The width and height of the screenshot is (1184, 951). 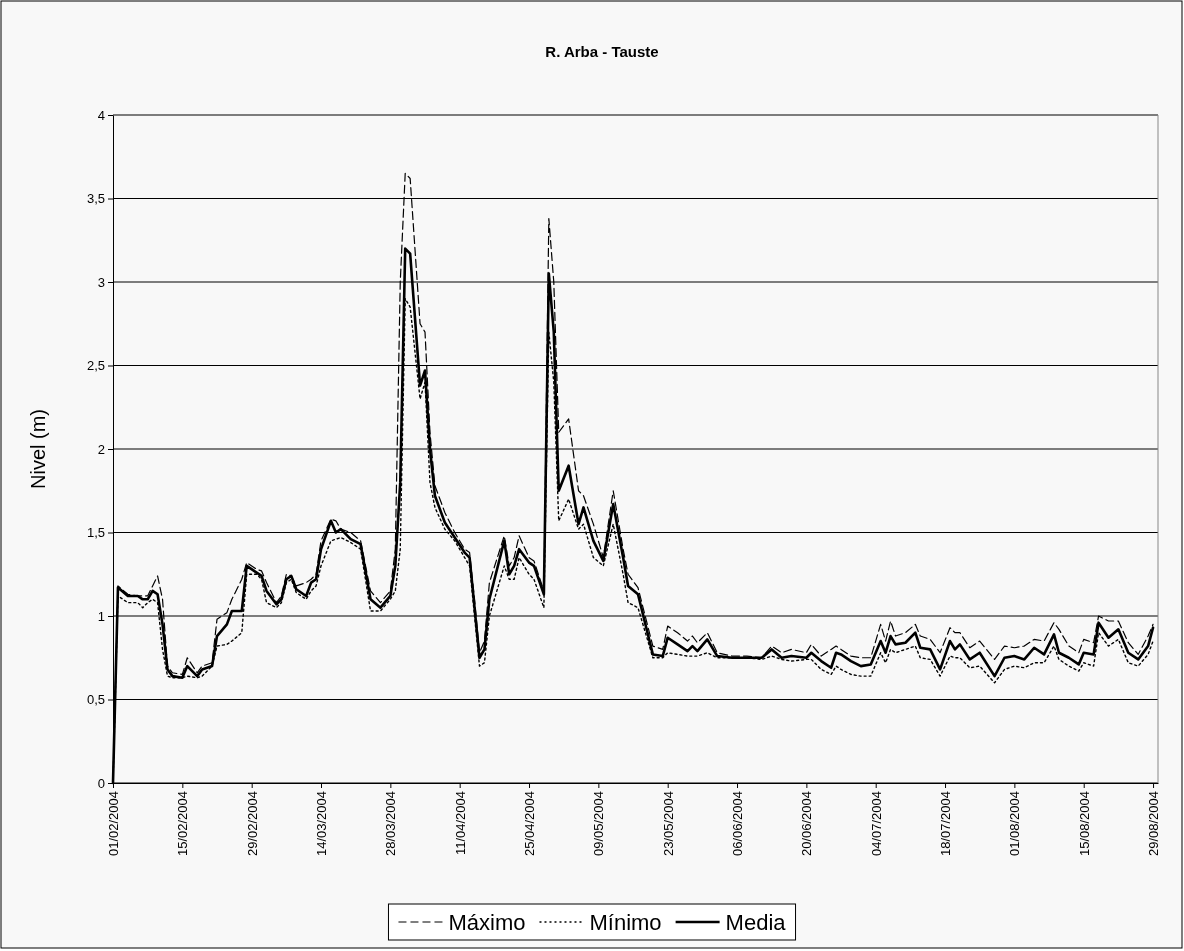 I want to click on y-tick-label: 4, so click(x=101, y=115).